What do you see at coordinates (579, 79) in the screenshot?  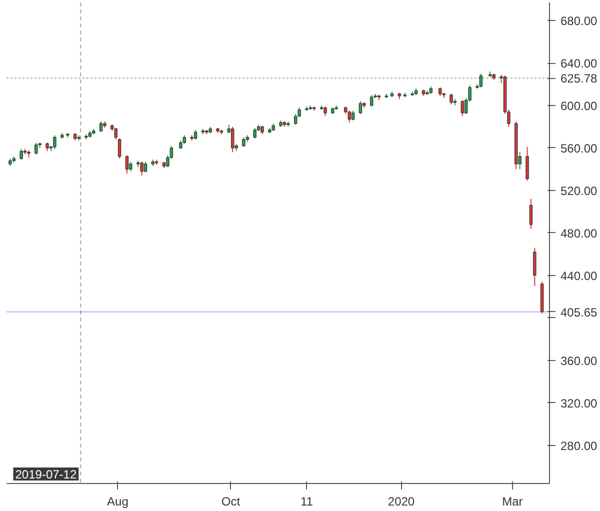 I see `ref-line-label: 625.78` at bounding box center [579, 79].